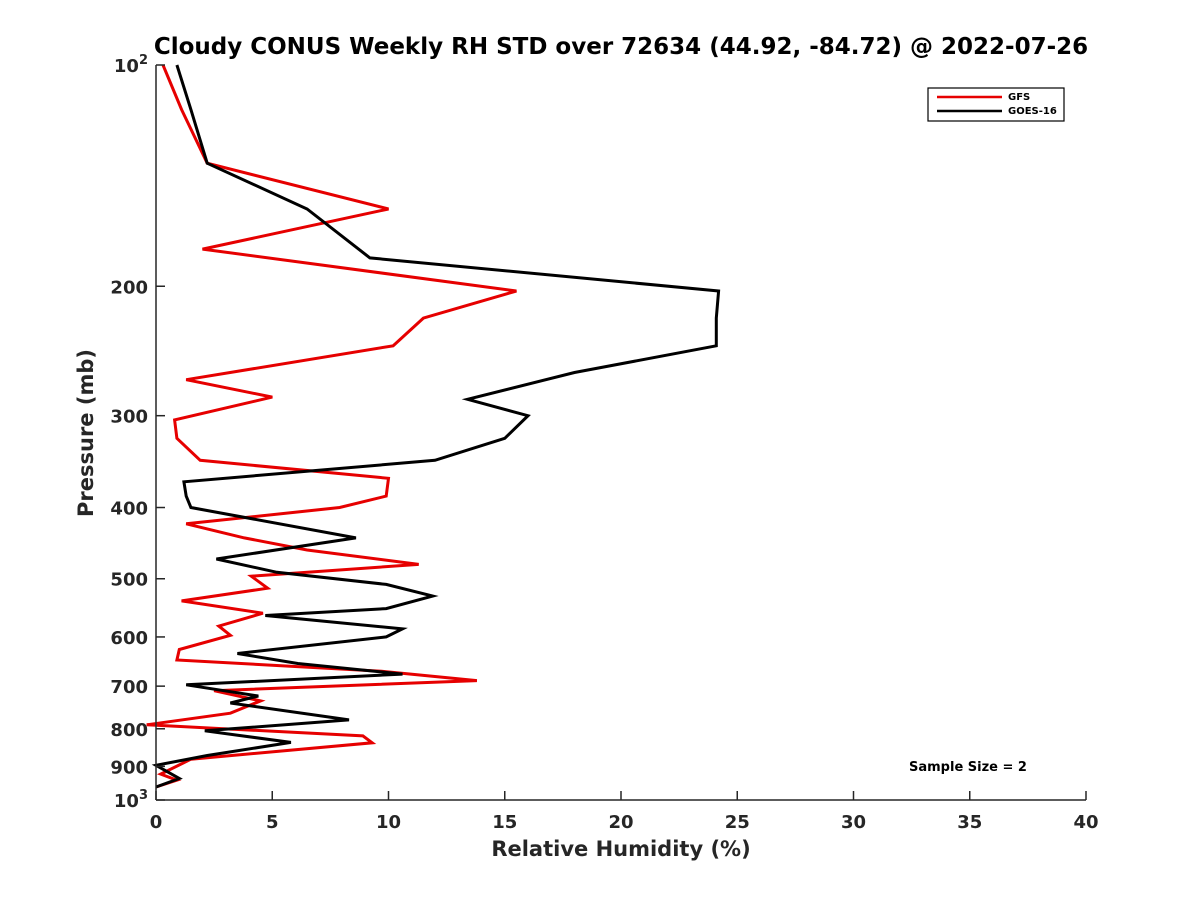 The height and width of the screenshot is (900, 1200). What do you see at coordinates (388, 822) in the screenshot?
I see `x-tick-label: 10` at bounding box center [388, 822].